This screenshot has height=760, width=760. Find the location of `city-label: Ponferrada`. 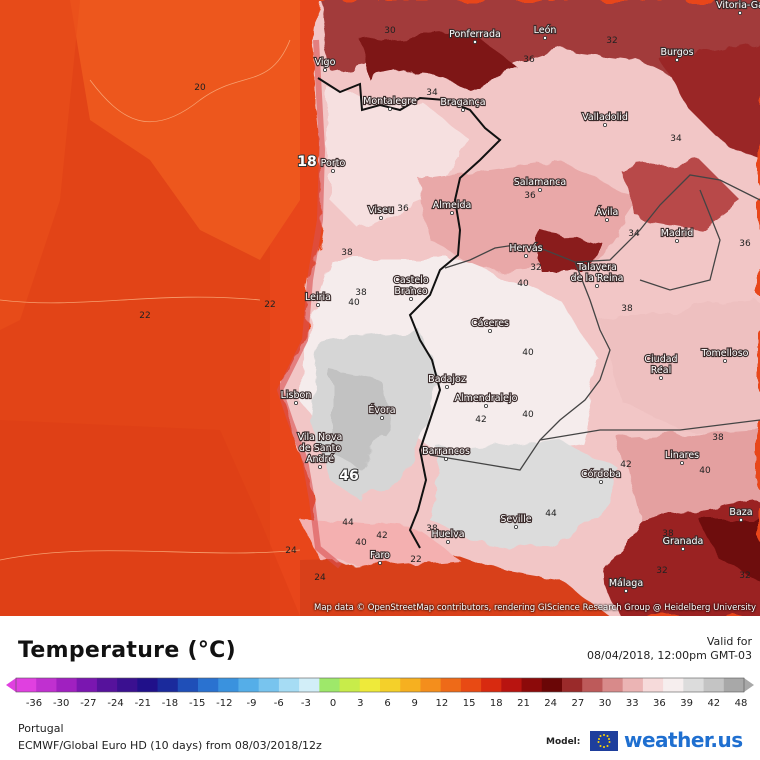

city-label: Ponferrada is located at coordinates (475, 34).